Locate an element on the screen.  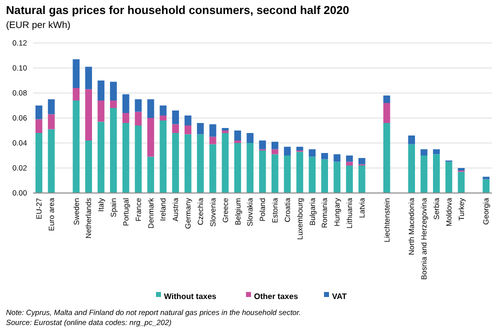
legend-label: Other taxes is located at coordinates (276, 296).